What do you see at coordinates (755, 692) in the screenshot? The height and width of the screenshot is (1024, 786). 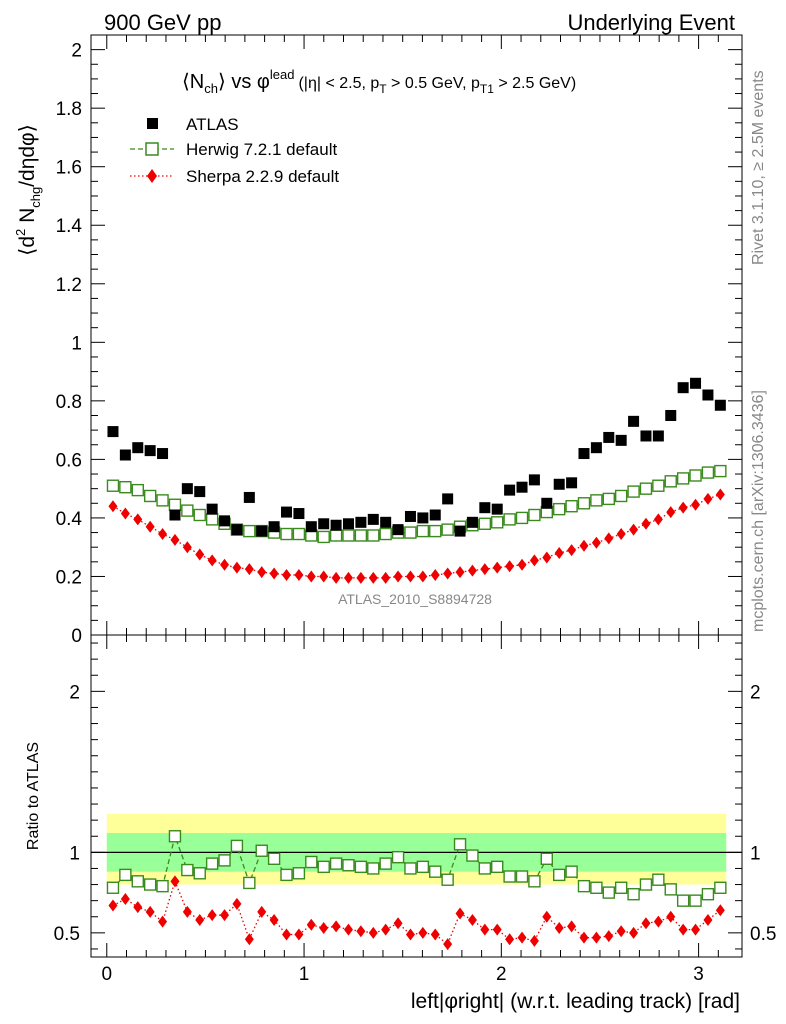 I see `ratio-y-tick-label-right: 2` at bounding box center [755, 692].